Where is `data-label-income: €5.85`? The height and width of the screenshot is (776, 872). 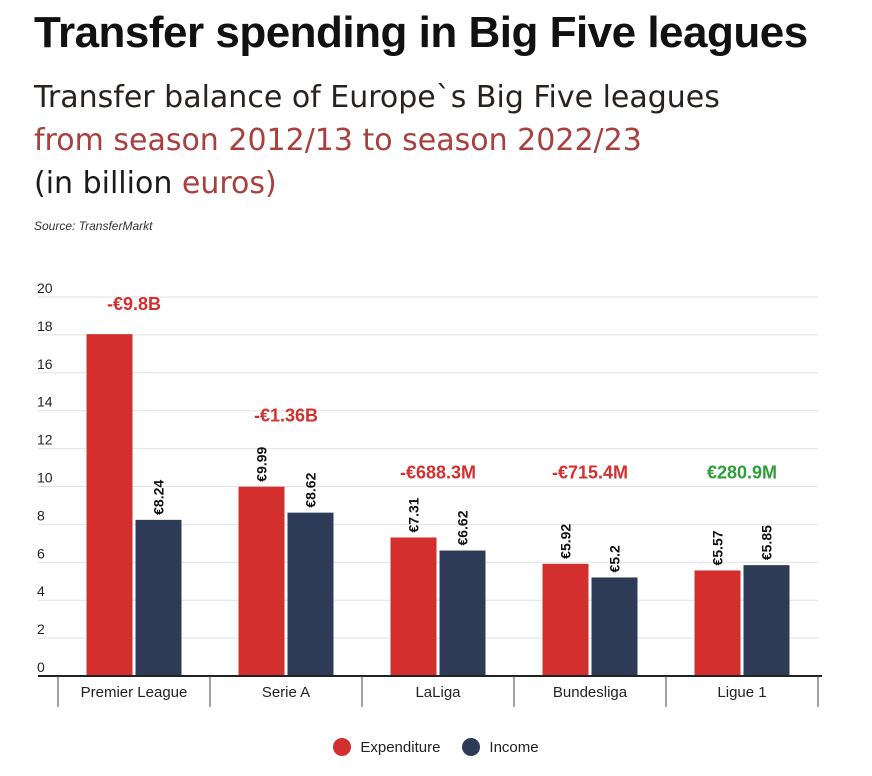 data-label-income: €5.85 is located at coordinates (767, 542).